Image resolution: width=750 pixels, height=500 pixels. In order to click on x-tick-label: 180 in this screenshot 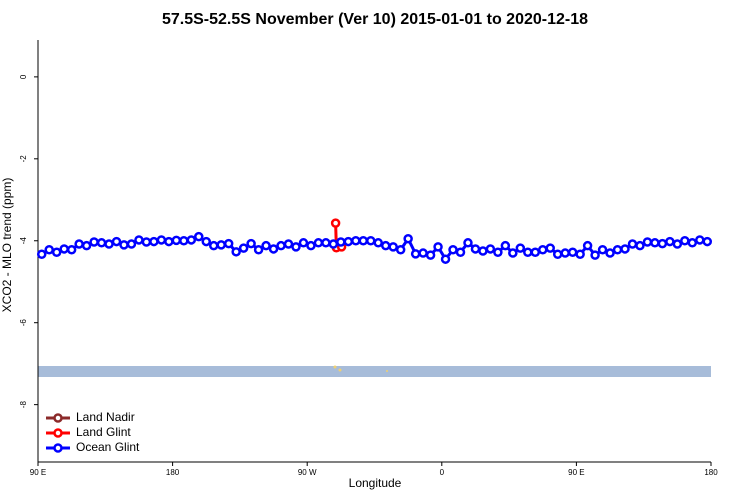, I will do `click(173, 472)`.